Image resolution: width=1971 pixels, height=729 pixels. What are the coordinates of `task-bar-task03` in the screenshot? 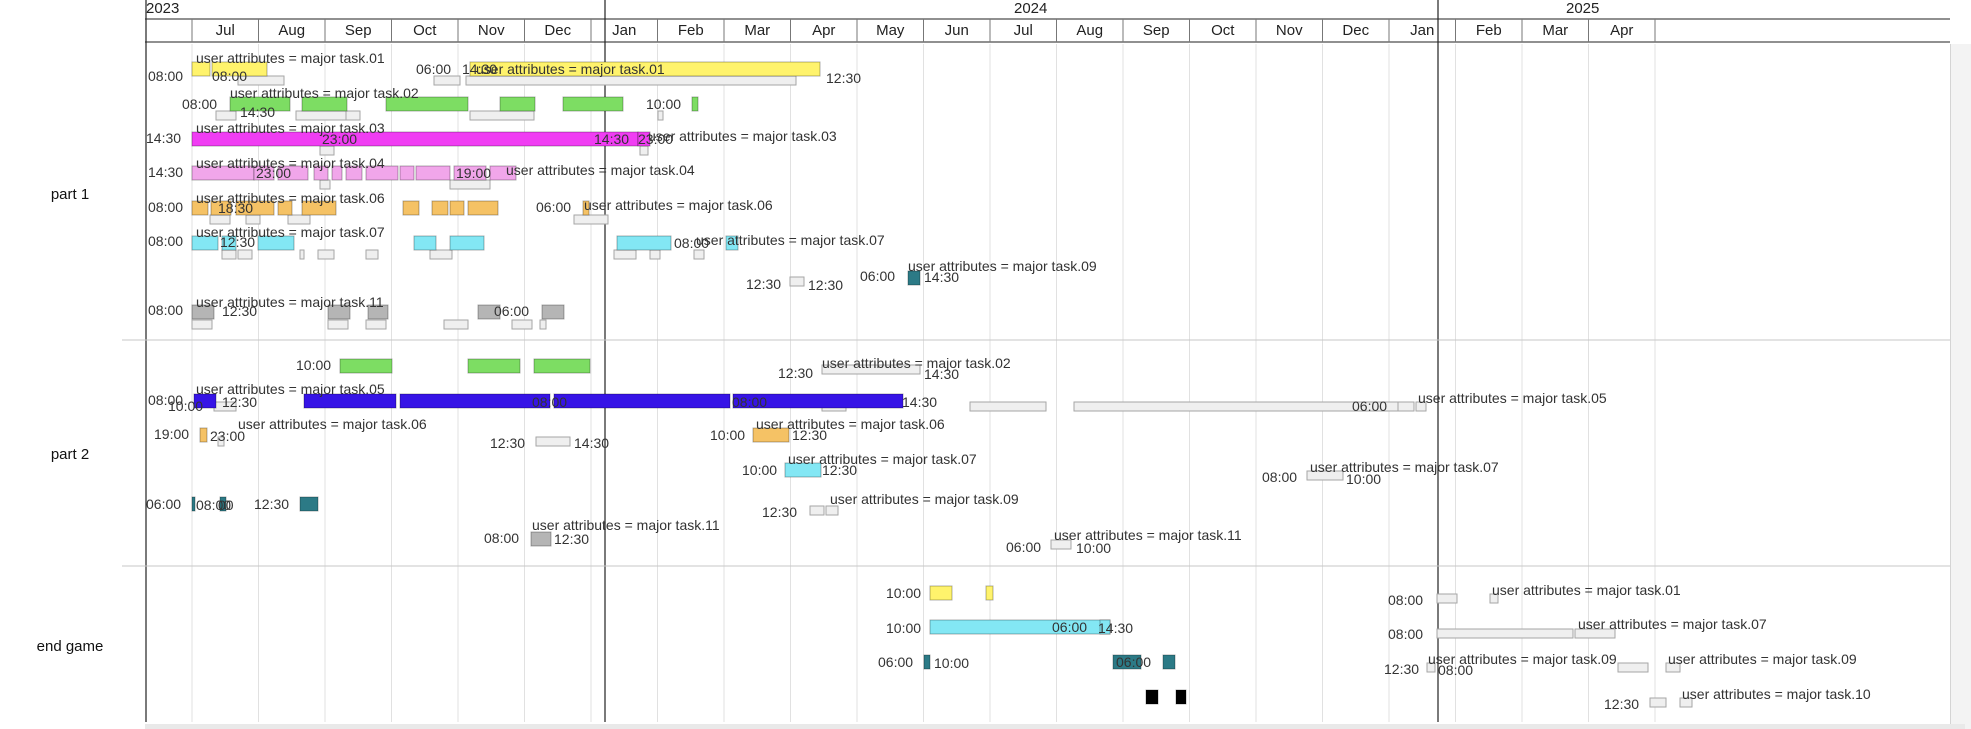 It's located at (644, 139).